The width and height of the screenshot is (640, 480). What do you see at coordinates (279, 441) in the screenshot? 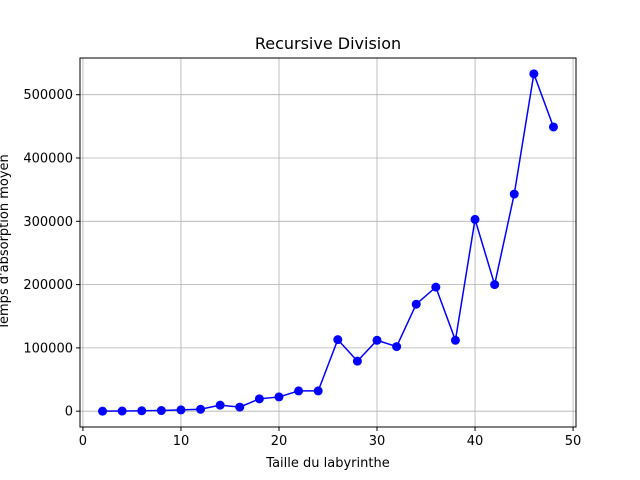
I see `x-tick-label: 20` at bounding box center [279, 441].